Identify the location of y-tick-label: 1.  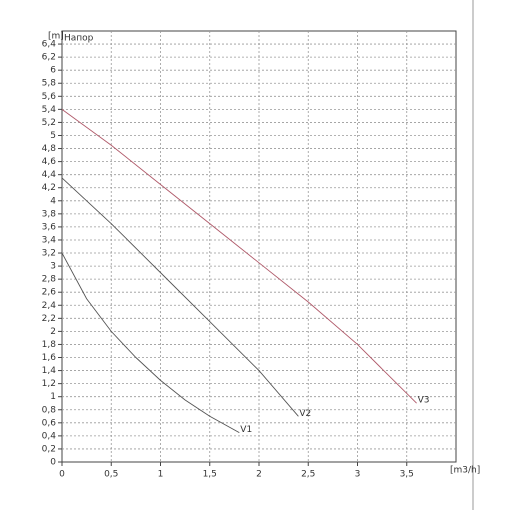
(53, 397).